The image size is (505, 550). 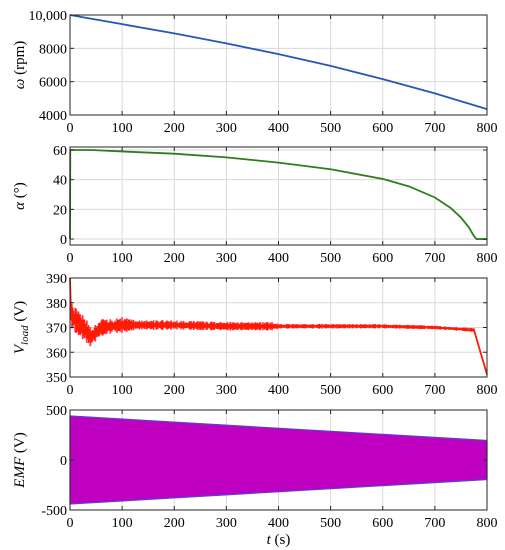 What do you see at coordinates (53, 116) in the screenshot?
I see `omega-y-tick-label: 4000` at bounding box center [53, 116].